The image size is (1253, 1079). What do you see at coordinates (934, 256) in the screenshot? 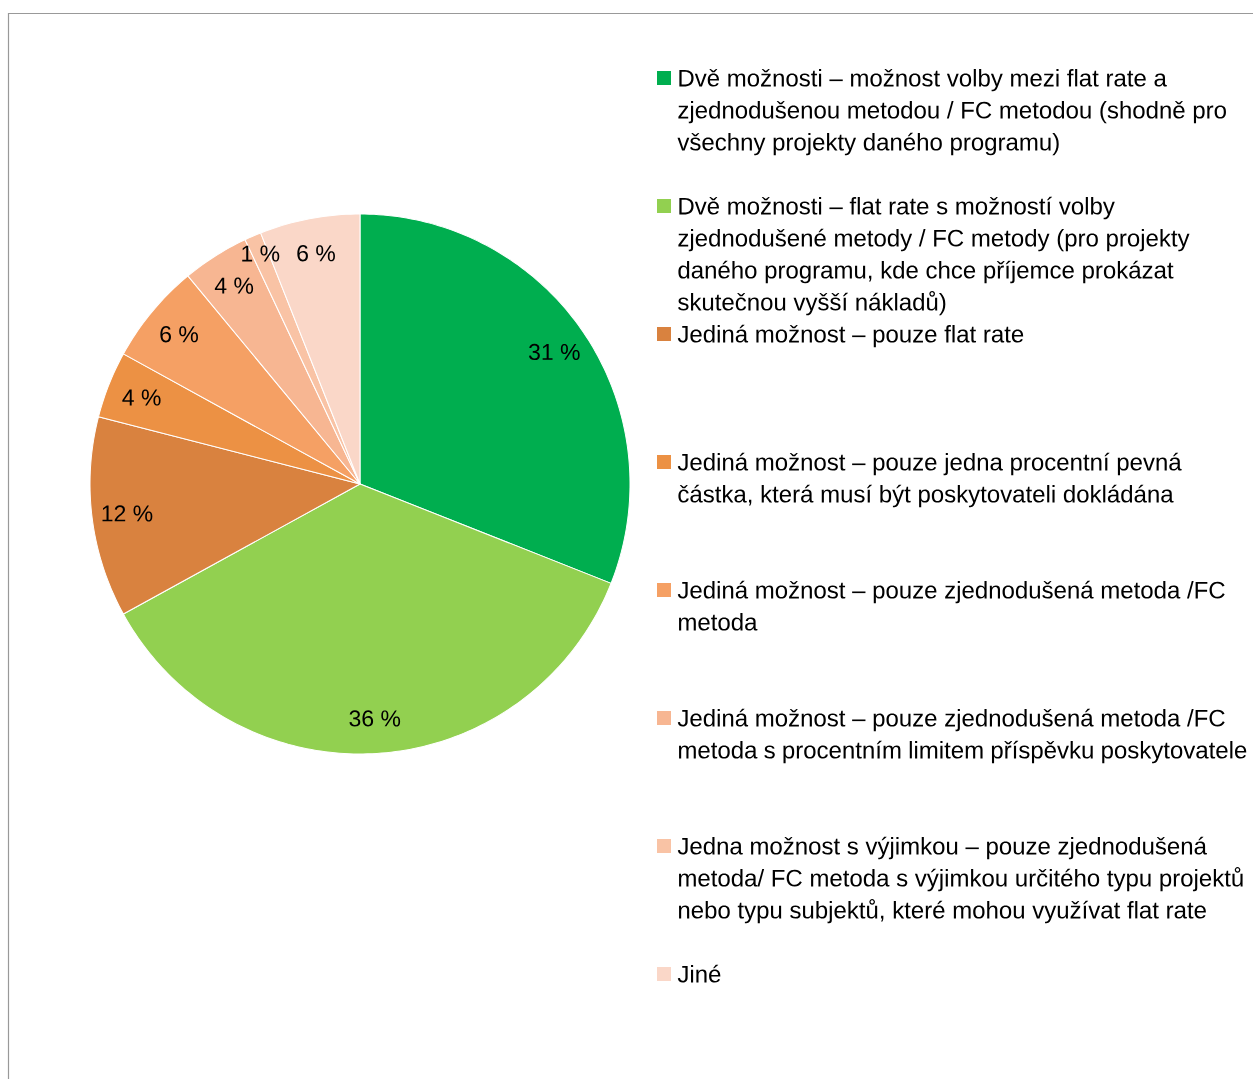
I see `legend-label: Dvě možnosti – flat rate s možností volby zjednodušené metody / FC metody (pro projekty daného programu, kde chce příjemce prokázat skutečnou vyšší nákladů)` at bounding box center [934, 256].